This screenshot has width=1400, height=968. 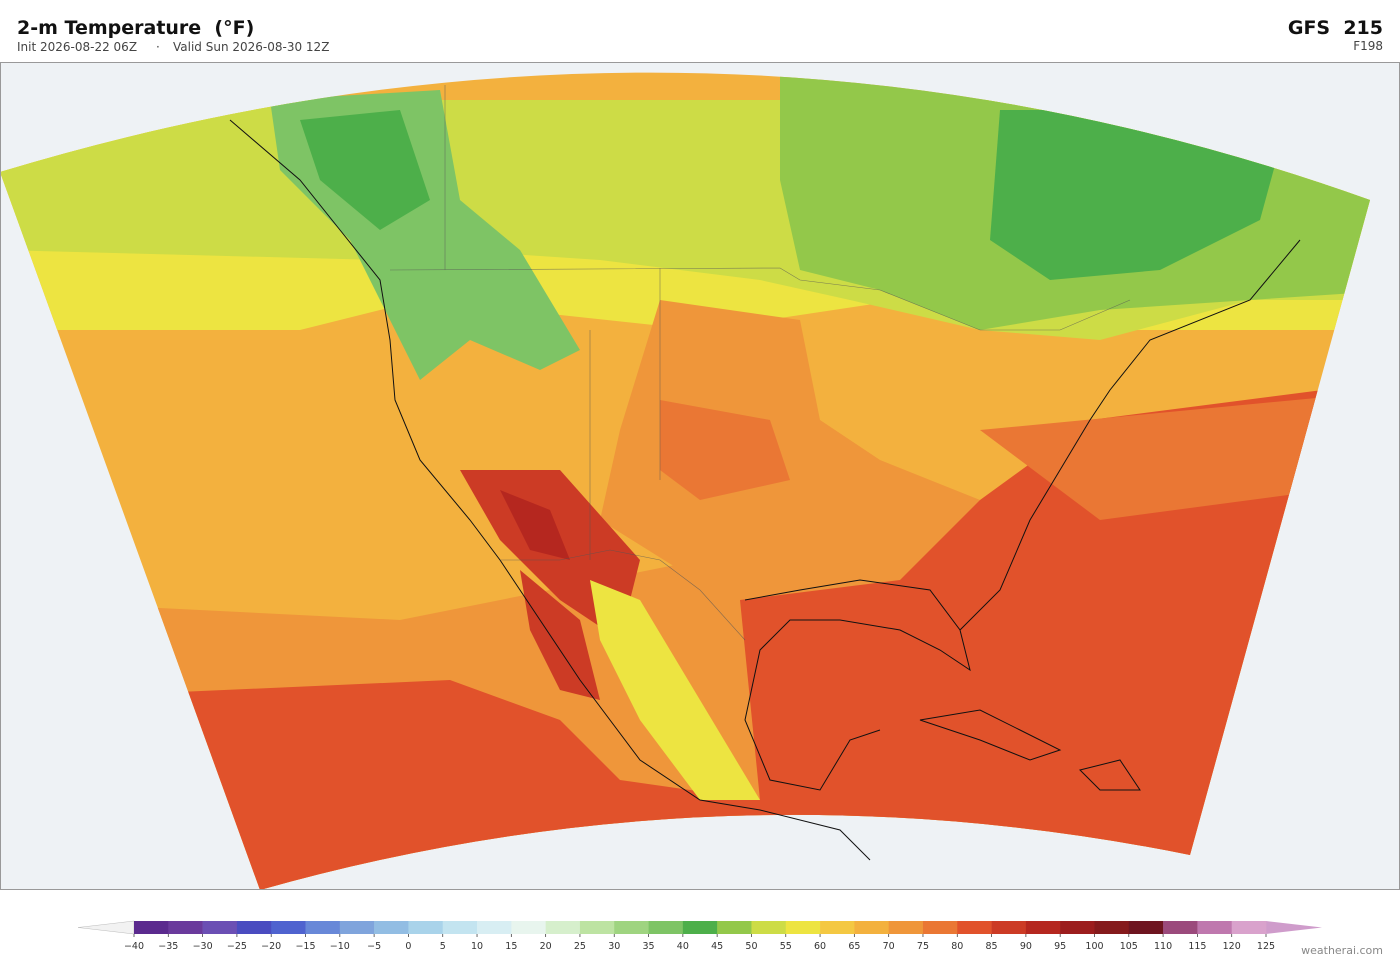 What do you see at coordinates (237, 946) in the screenshot?
I see `colorbar-tick-label: −25` at bounding box center [237, 946].